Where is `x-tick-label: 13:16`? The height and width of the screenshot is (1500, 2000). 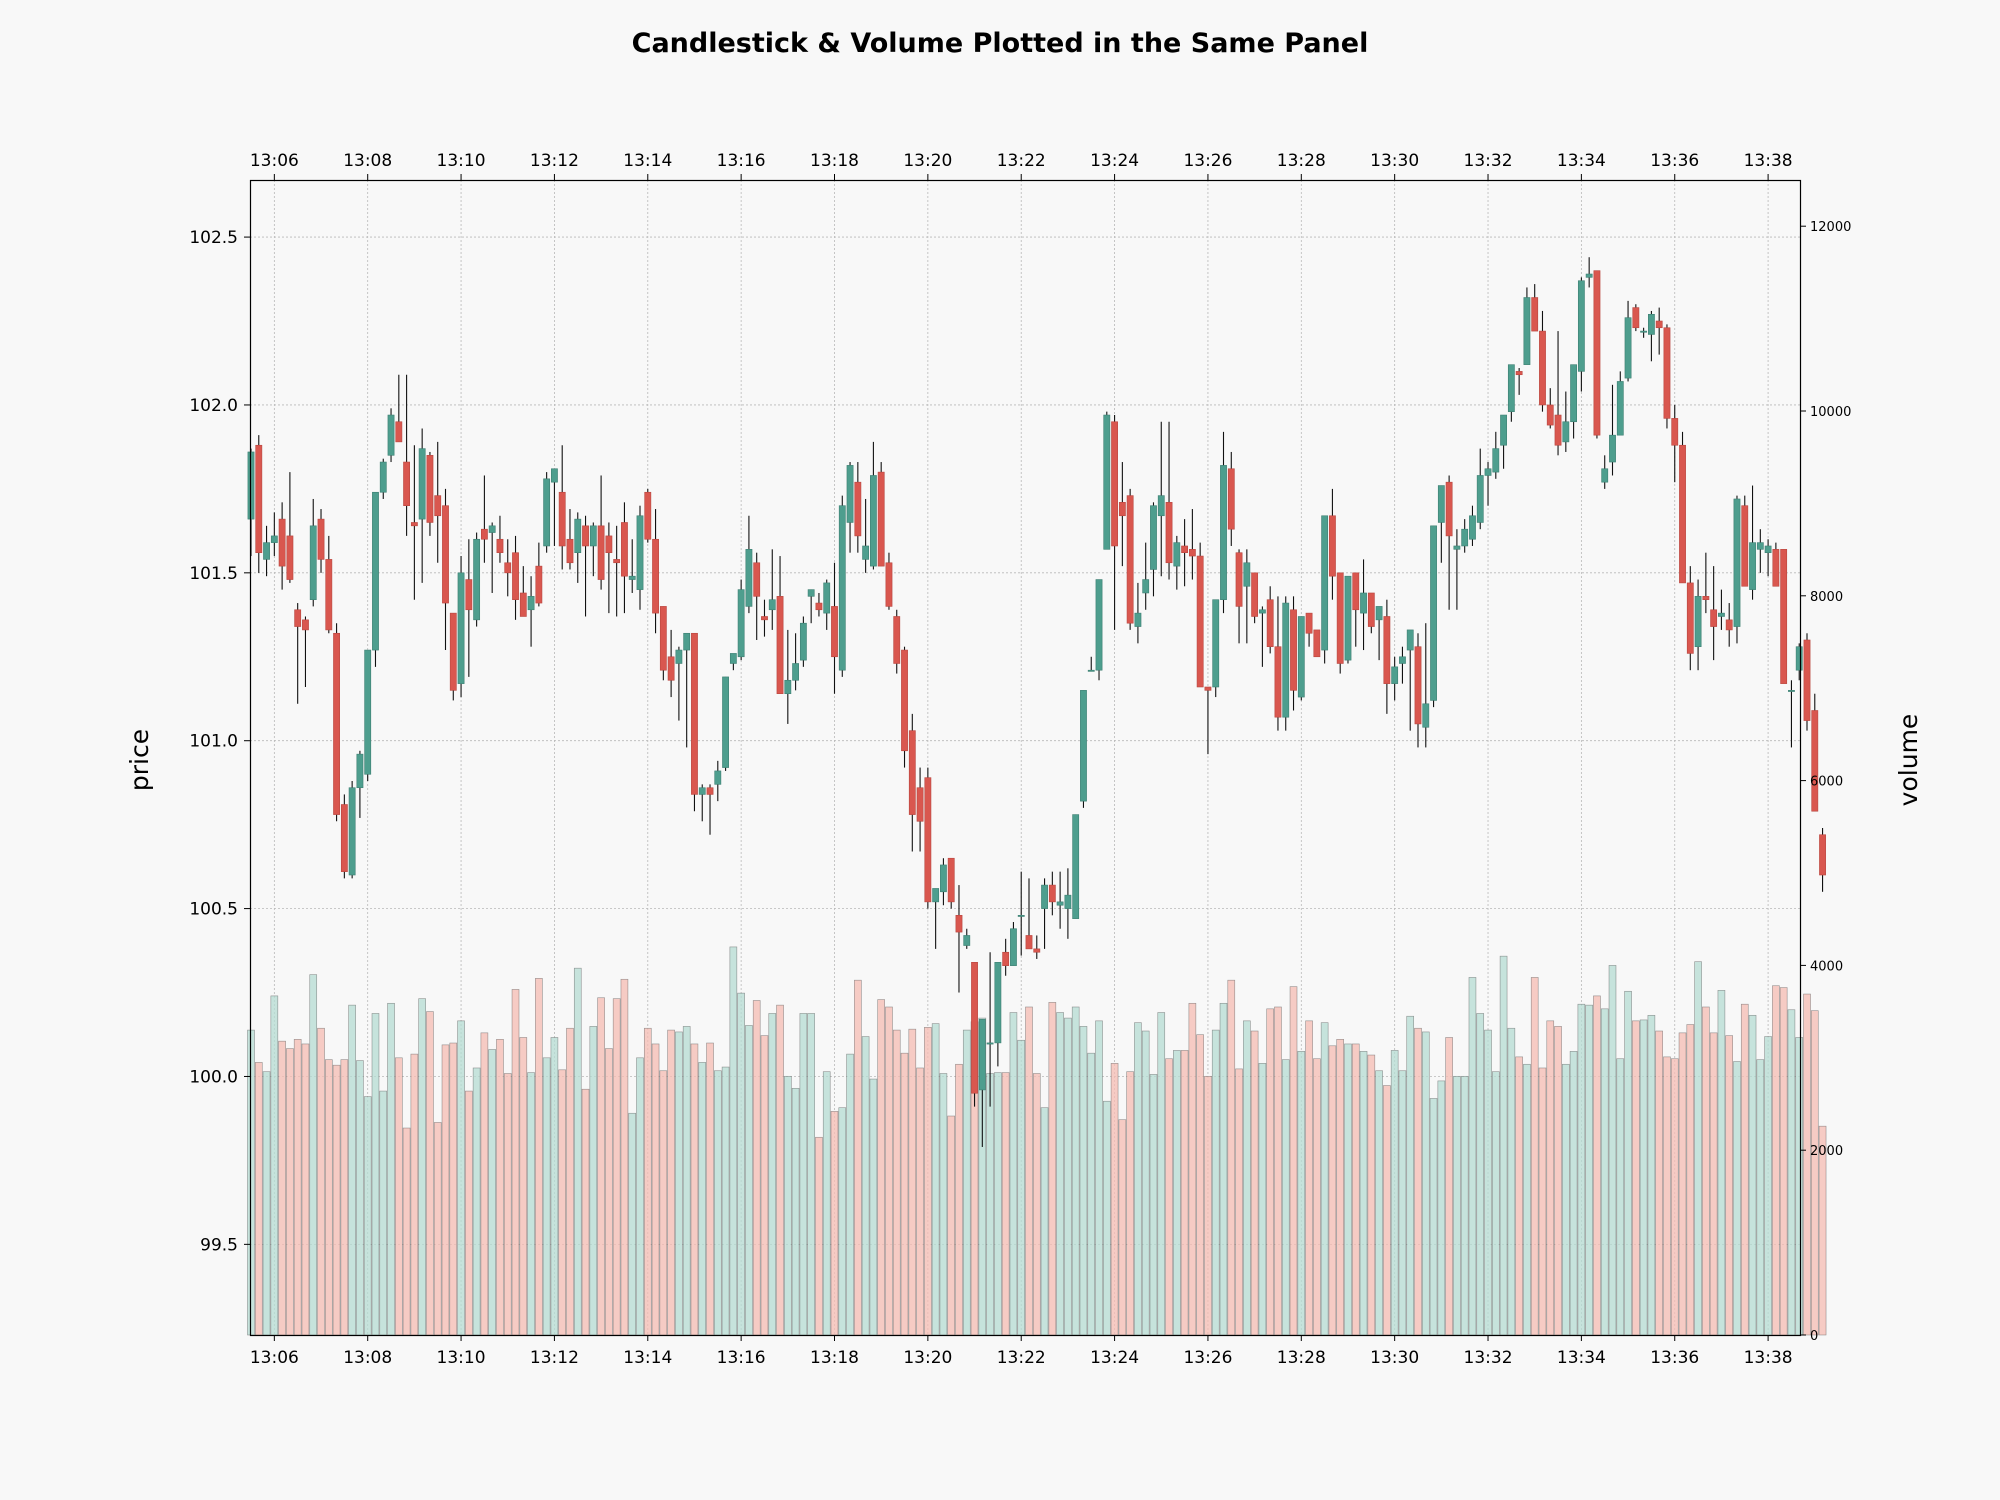
x-tick-label: 13:16 is located at coordinates (741, 1358).